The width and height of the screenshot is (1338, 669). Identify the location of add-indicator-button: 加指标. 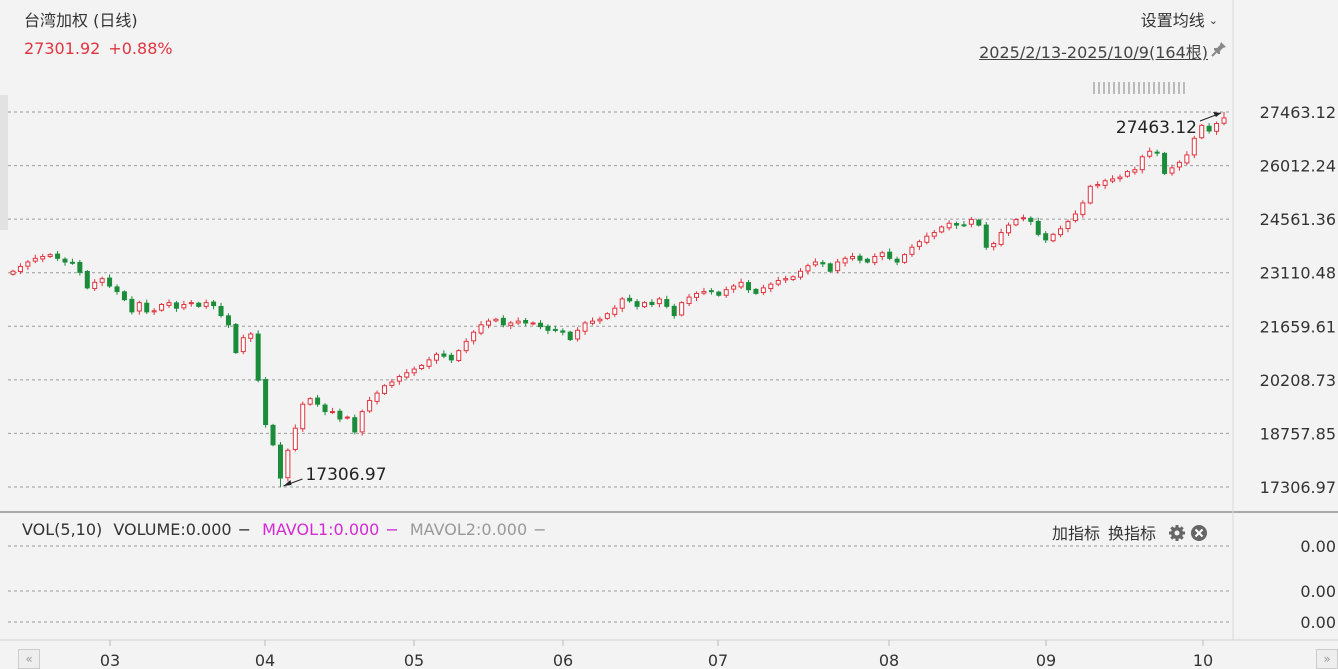
(1076, 533).